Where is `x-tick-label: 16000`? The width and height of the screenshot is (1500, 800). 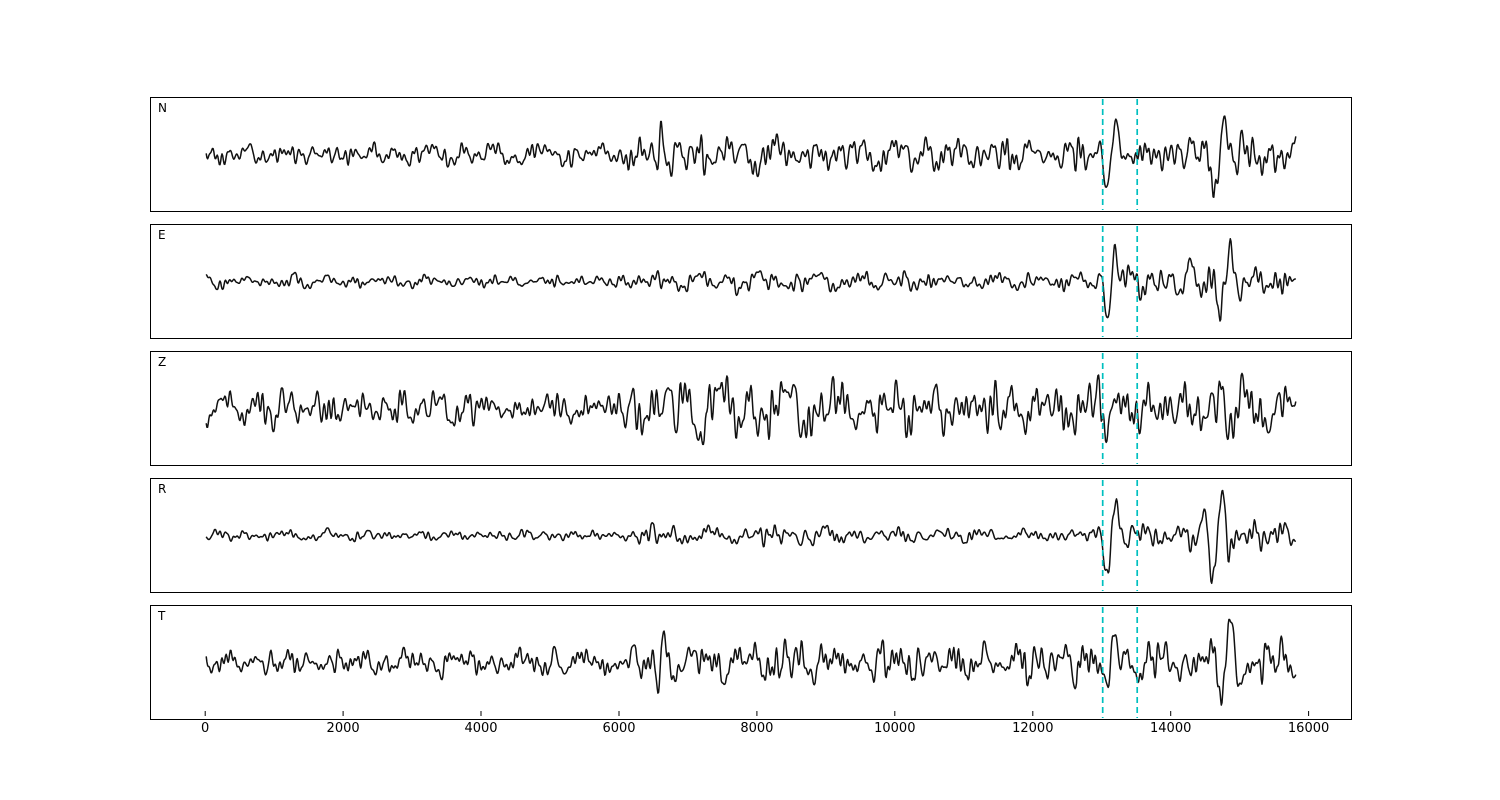 x-tick-label: 16000 is located at coordinates (1308, 728).